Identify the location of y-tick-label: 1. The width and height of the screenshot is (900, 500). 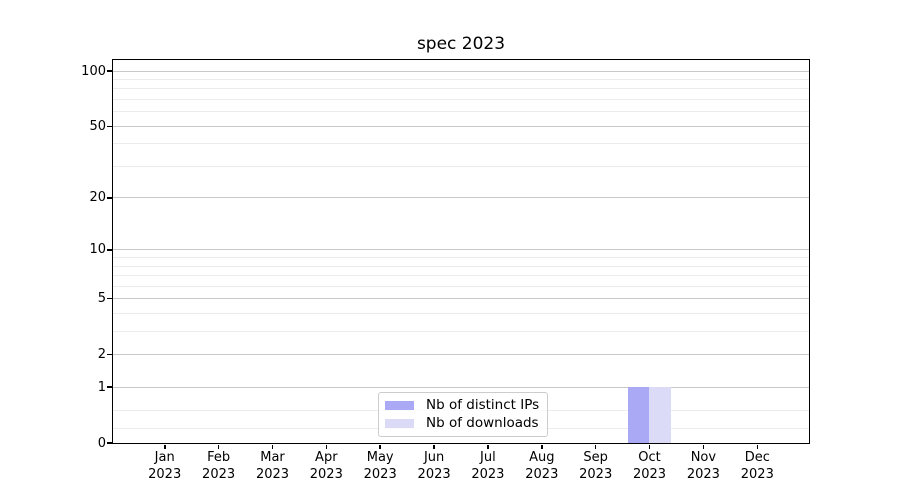
(101, 387).